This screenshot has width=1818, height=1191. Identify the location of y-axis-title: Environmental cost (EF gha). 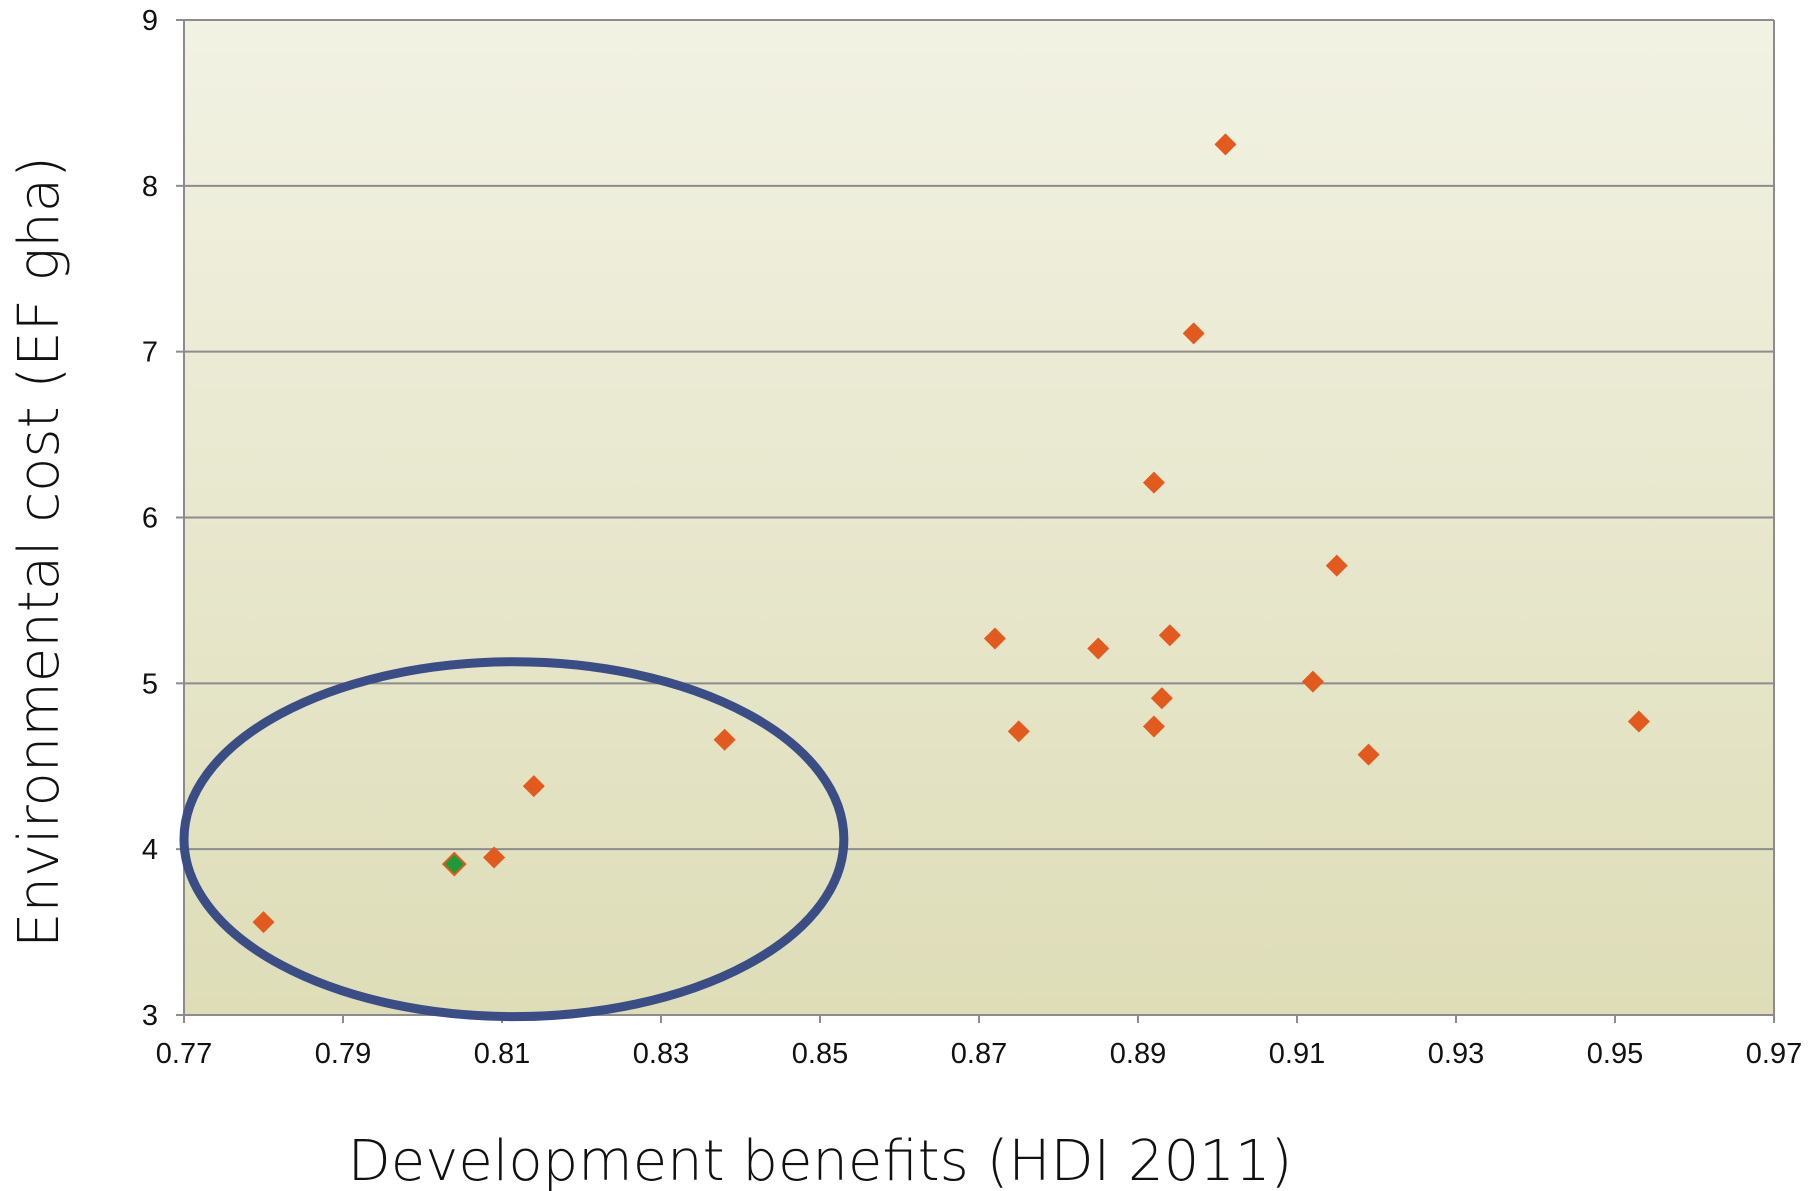
(39, 552).